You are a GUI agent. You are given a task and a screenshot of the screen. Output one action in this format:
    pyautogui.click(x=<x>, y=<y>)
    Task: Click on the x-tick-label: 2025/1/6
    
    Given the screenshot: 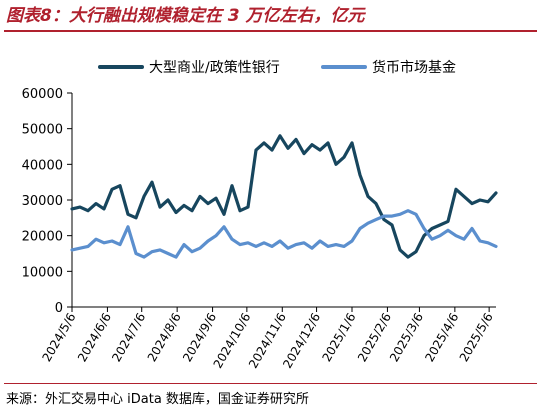 What is the action you would take?
    pyautogui.click(x=339, y=338)
    